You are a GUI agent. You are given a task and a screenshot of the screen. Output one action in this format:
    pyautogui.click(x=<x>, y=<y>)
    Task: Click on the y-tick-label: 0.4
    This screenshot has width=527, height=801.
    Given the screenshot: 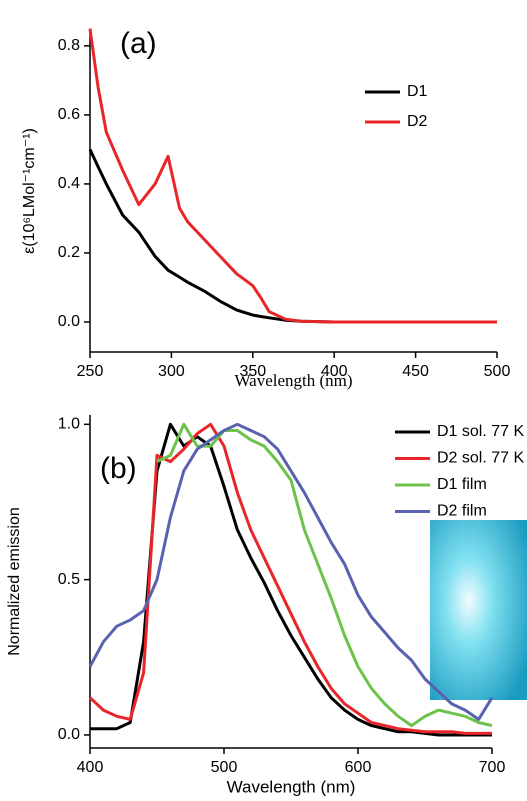 What is the action you would take?
    pyautogui.click(x=69, y=183)
    